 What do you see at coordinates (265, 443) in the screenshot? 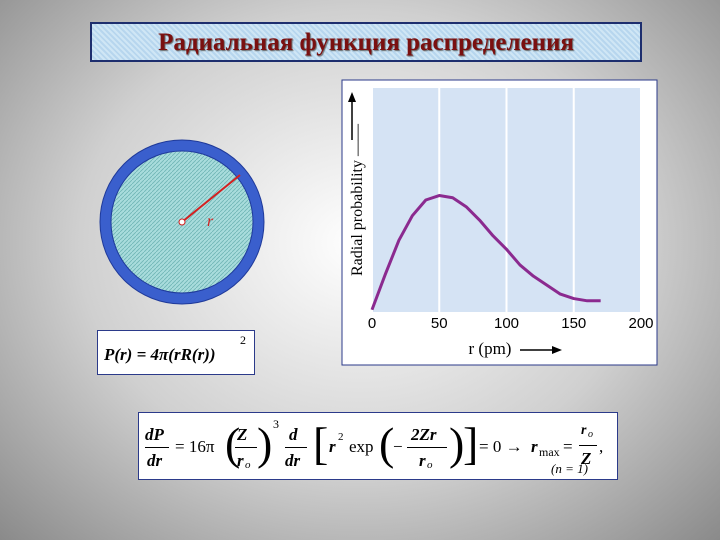
I see `f-rpar: )` at bounding box center [265, 443].